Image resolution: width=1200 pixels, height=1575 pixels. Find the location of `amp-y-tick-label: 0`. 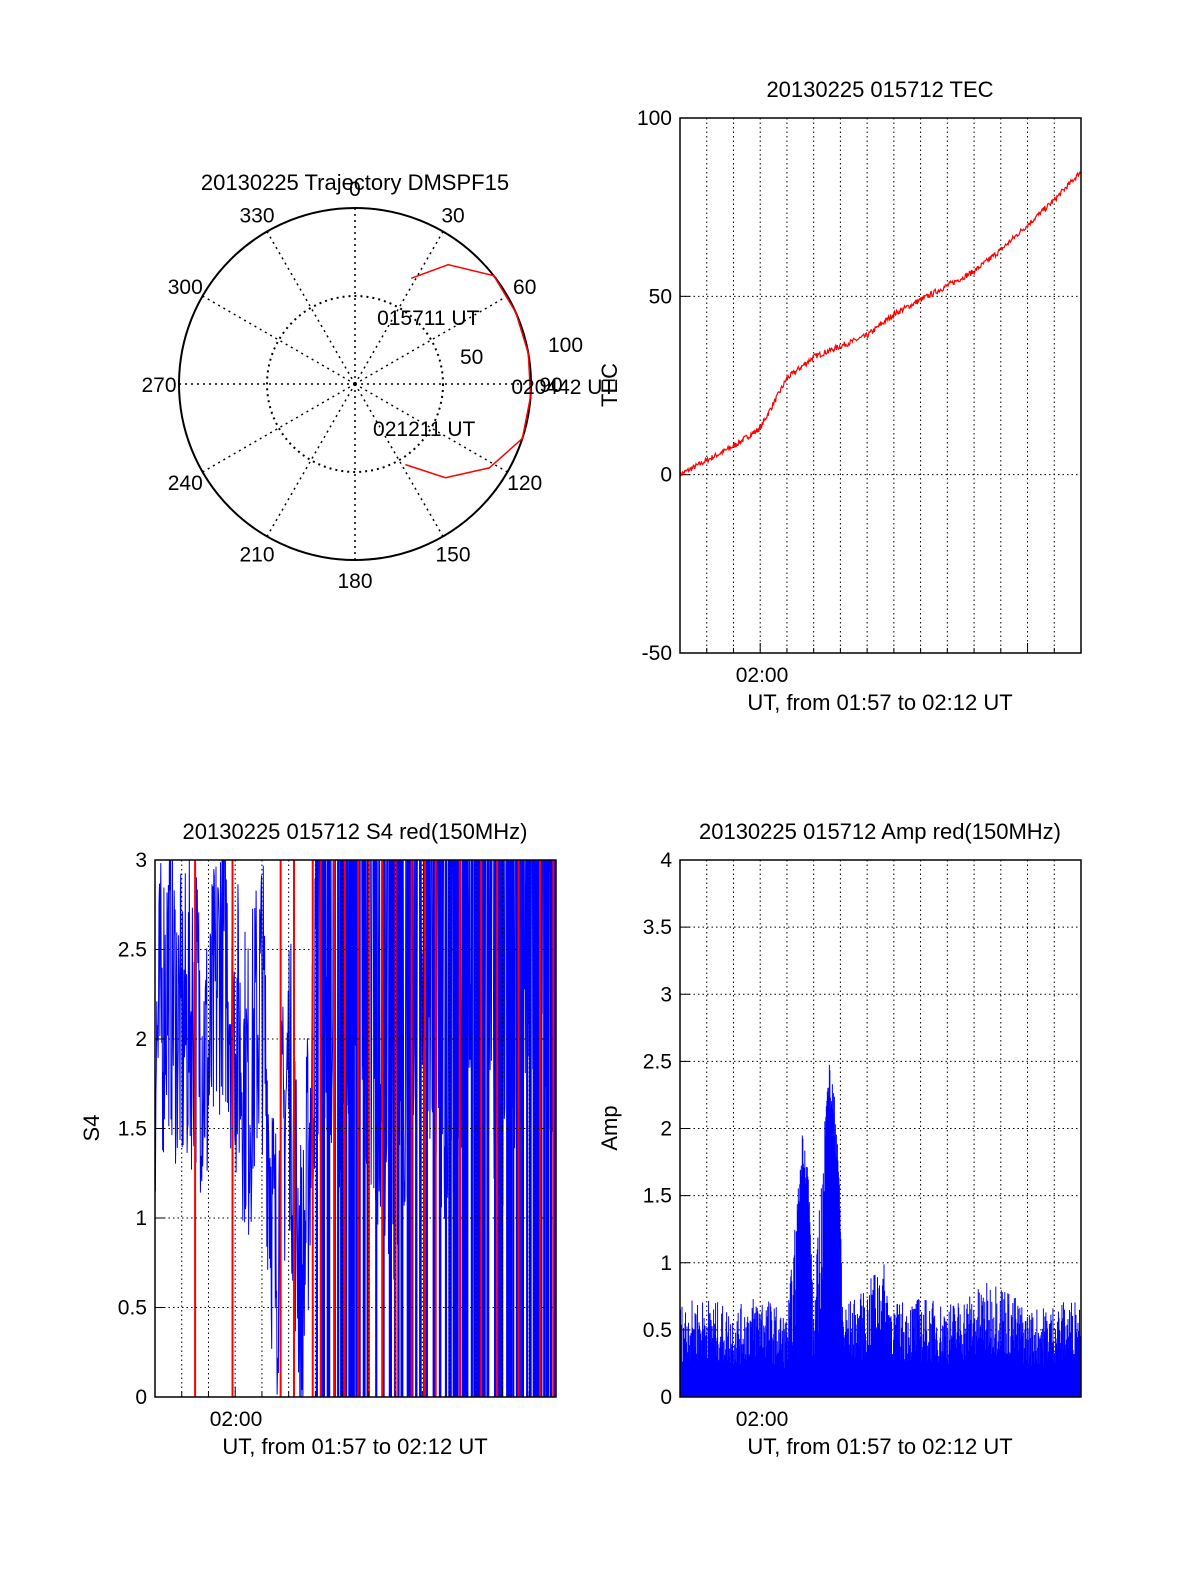

amp-y-tick-label: 0 is located at coordinates (666, 1397).